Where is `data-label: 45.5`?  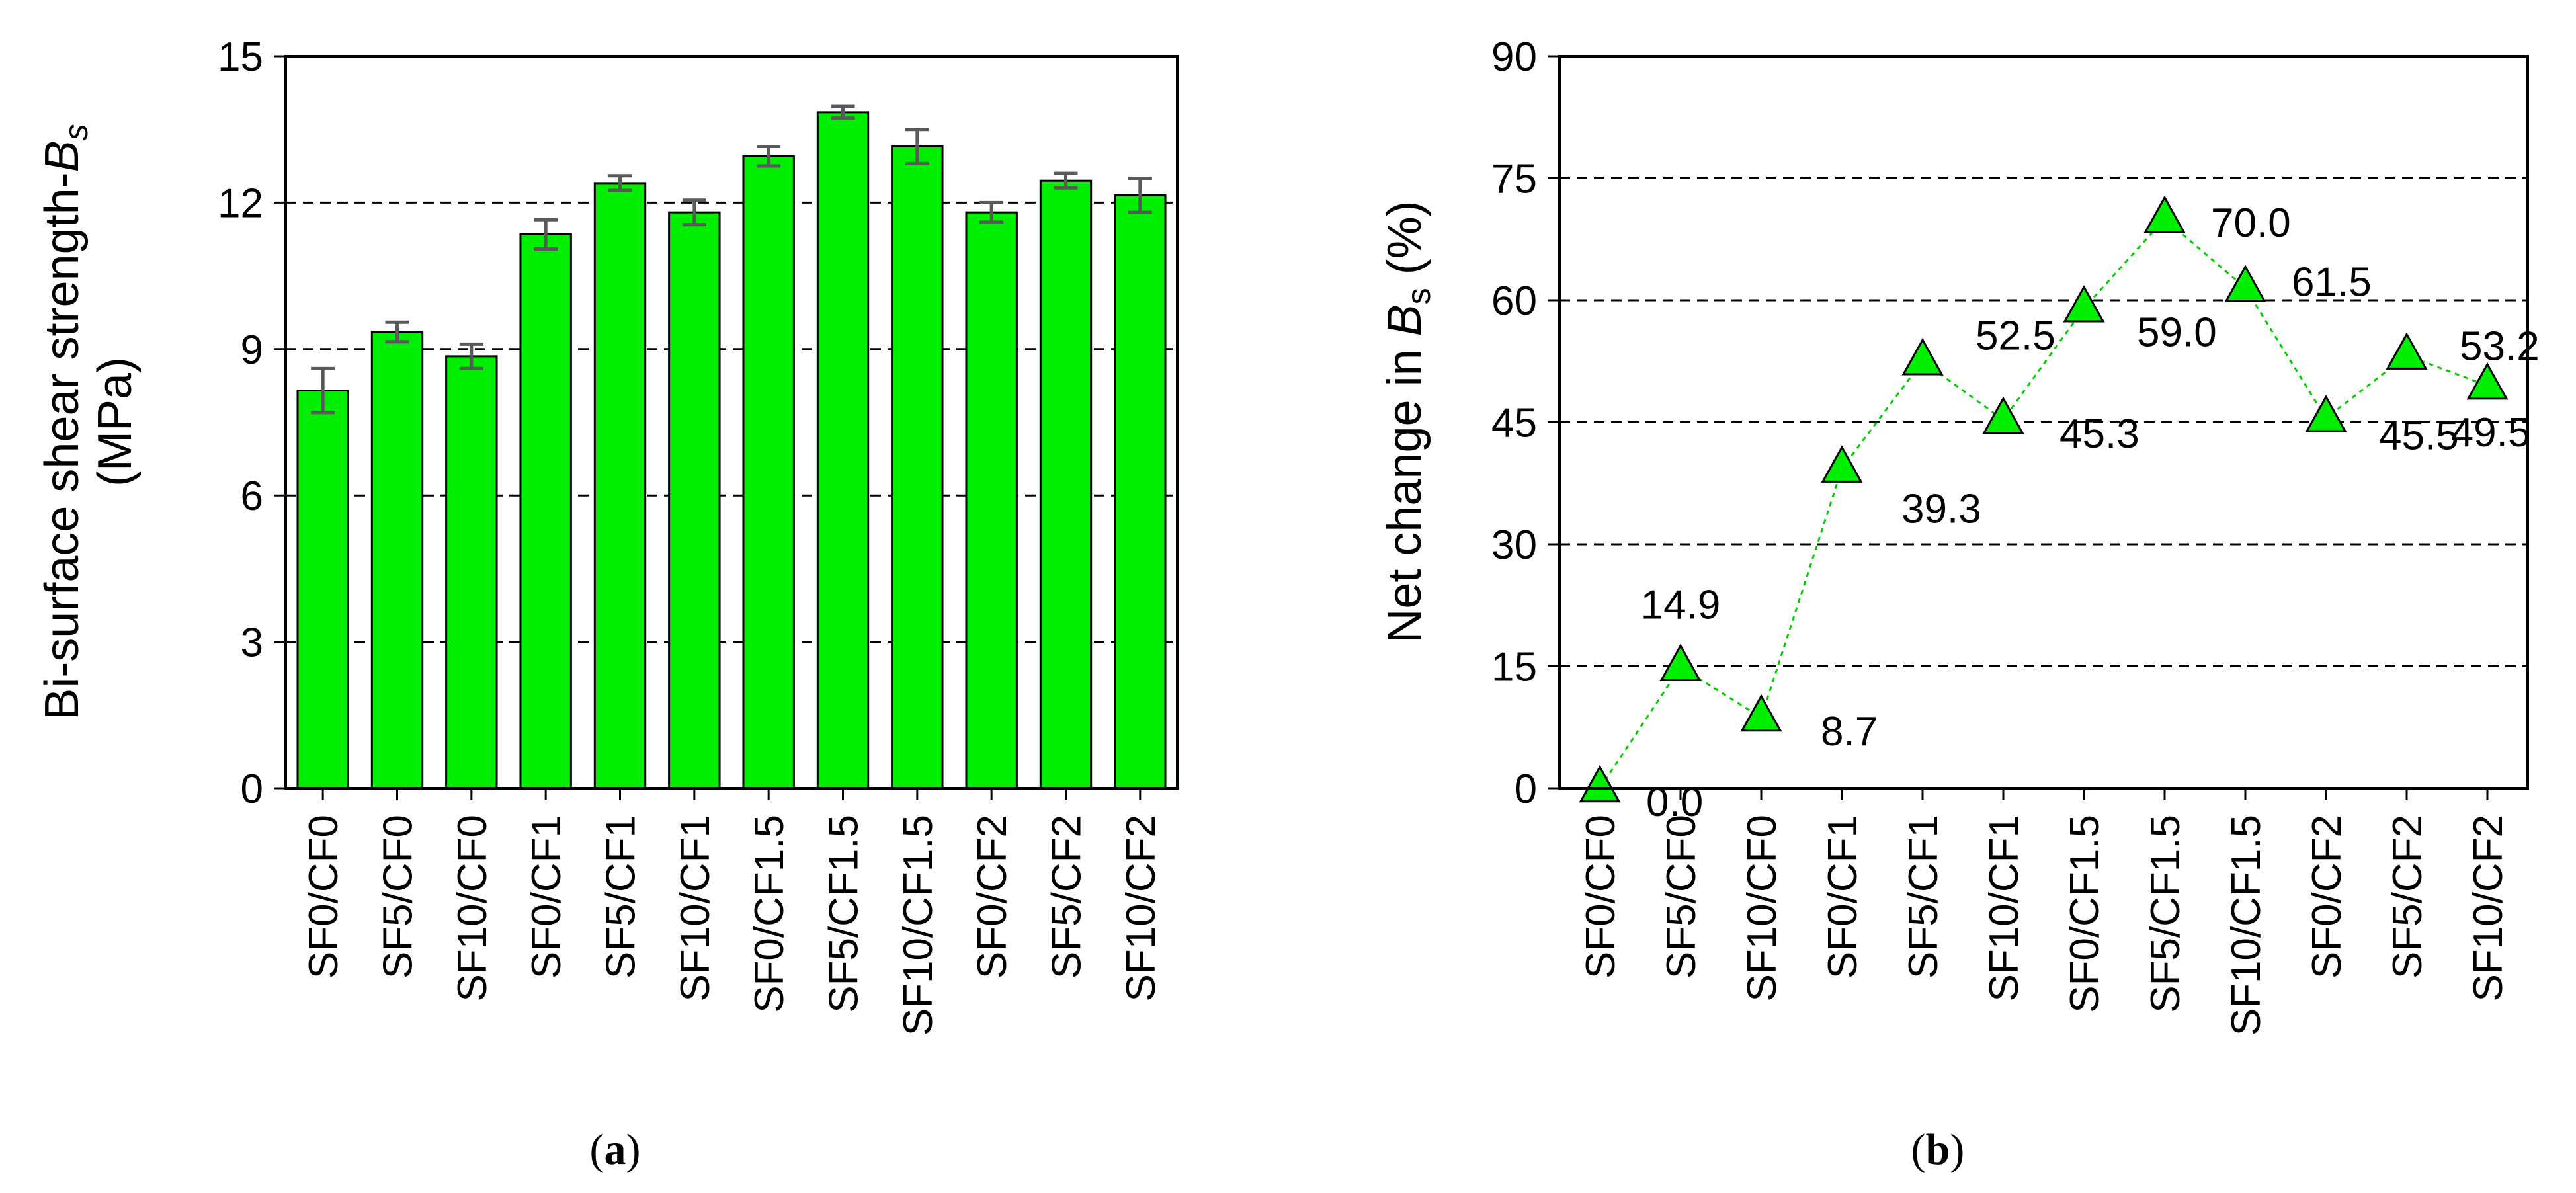
data-label: 45.5 is located at coordinates (2419, 435).